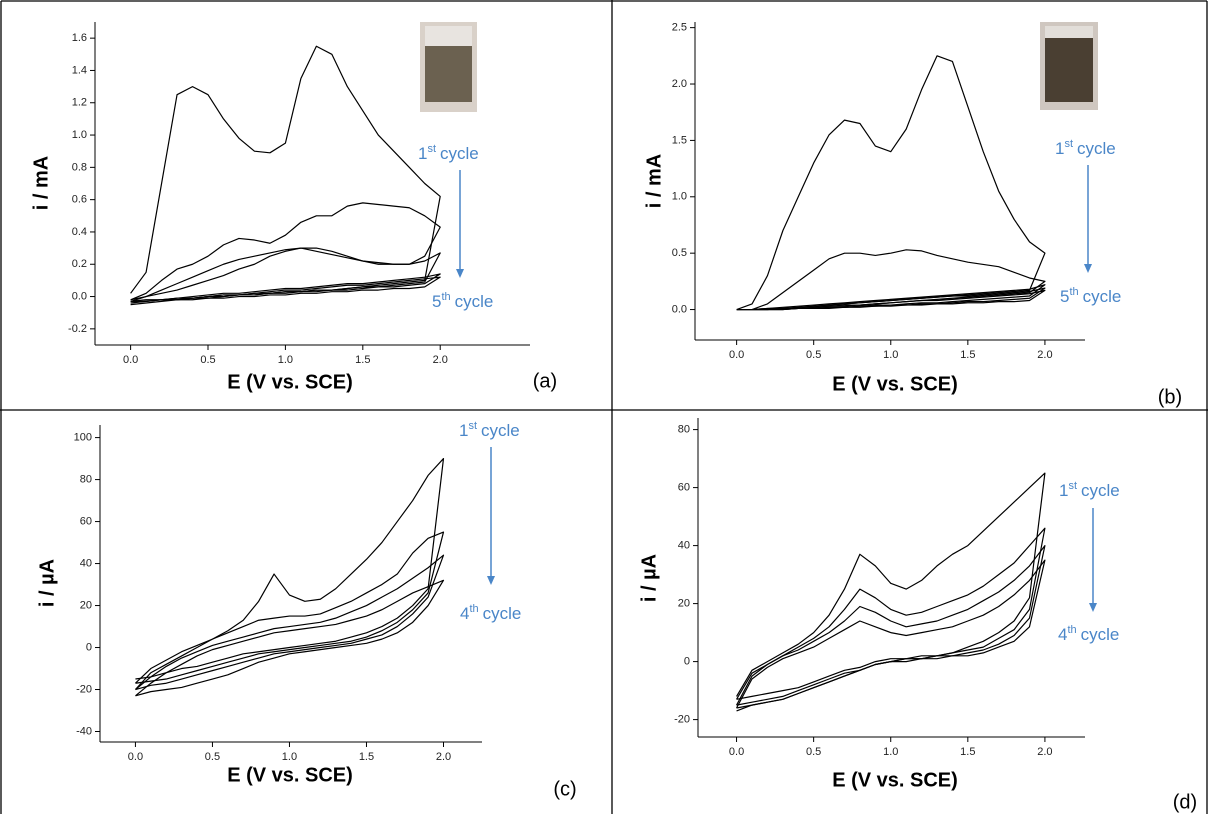  I want to click on y-tick-label: 1.0, so click(679, 197).